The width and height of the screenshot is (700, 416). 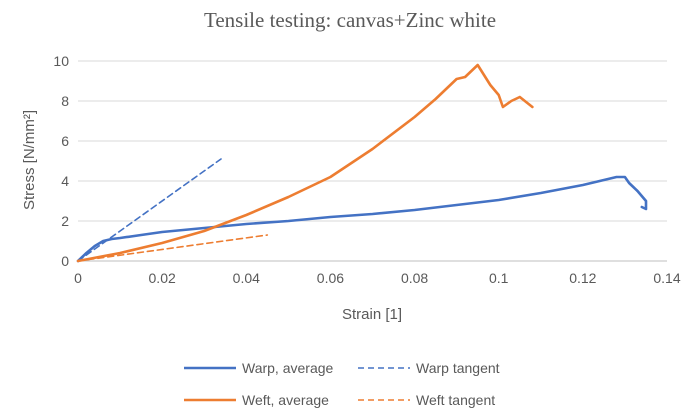 What do you see at coordinates (173, 248) in the screenshot?
I see `series-line-weft-tangent` at bounding box center [173, 248].